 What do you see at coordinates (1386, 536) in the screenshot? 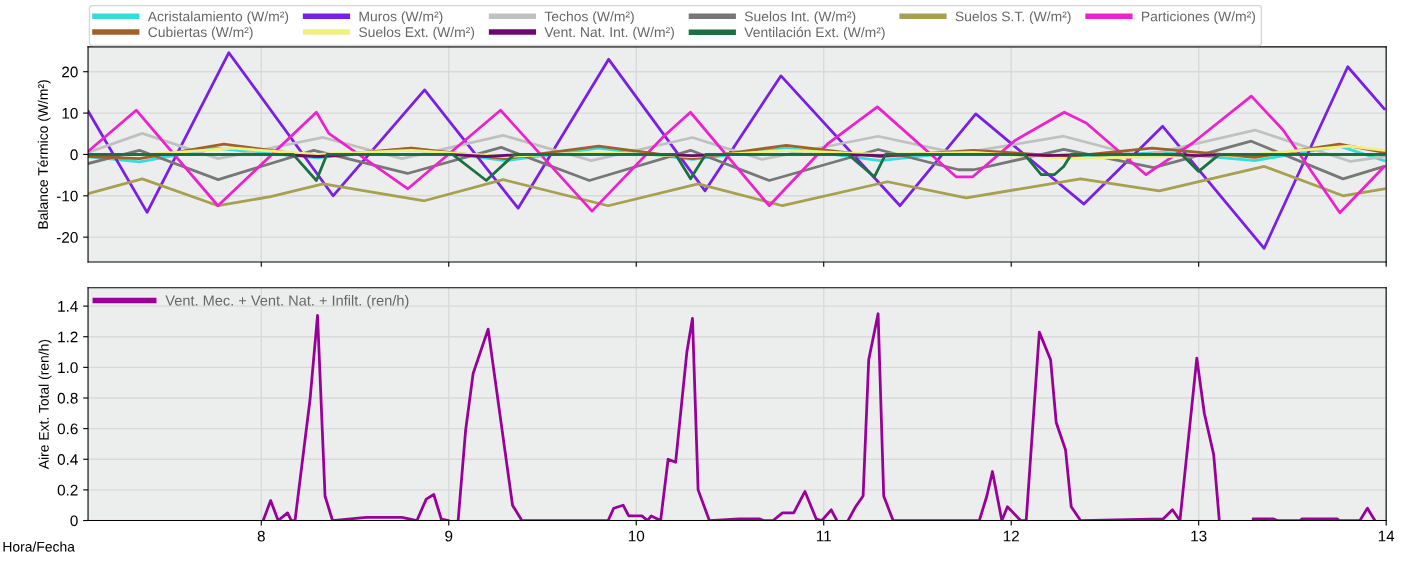
I see `x-tick-label: 14` at bounding box center [1386, 536].